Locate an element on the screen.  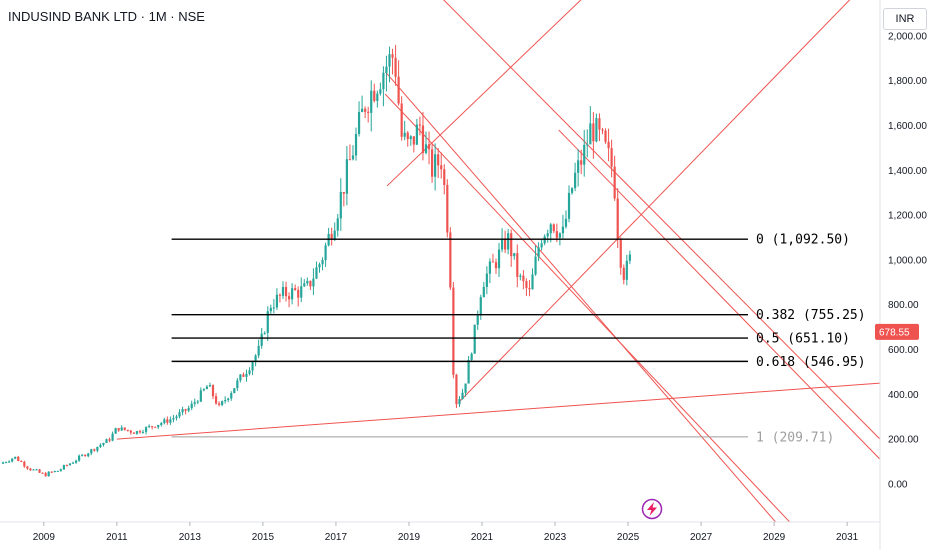
x-tick-label: 2029 is located at coordinates (774, 537).